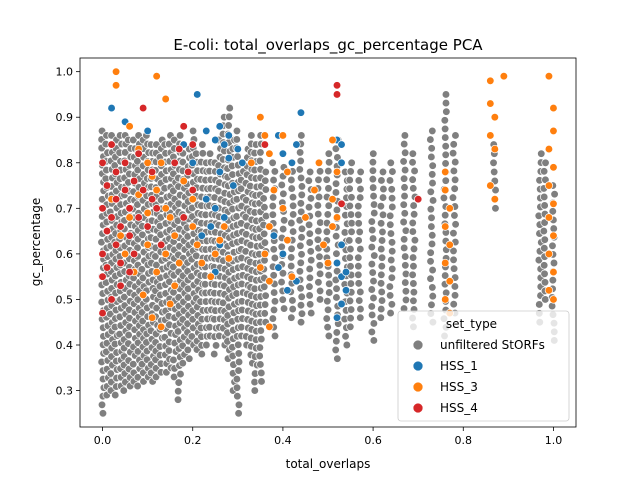  I want to click on y-tick-label: 0.8, so click(65, 163).